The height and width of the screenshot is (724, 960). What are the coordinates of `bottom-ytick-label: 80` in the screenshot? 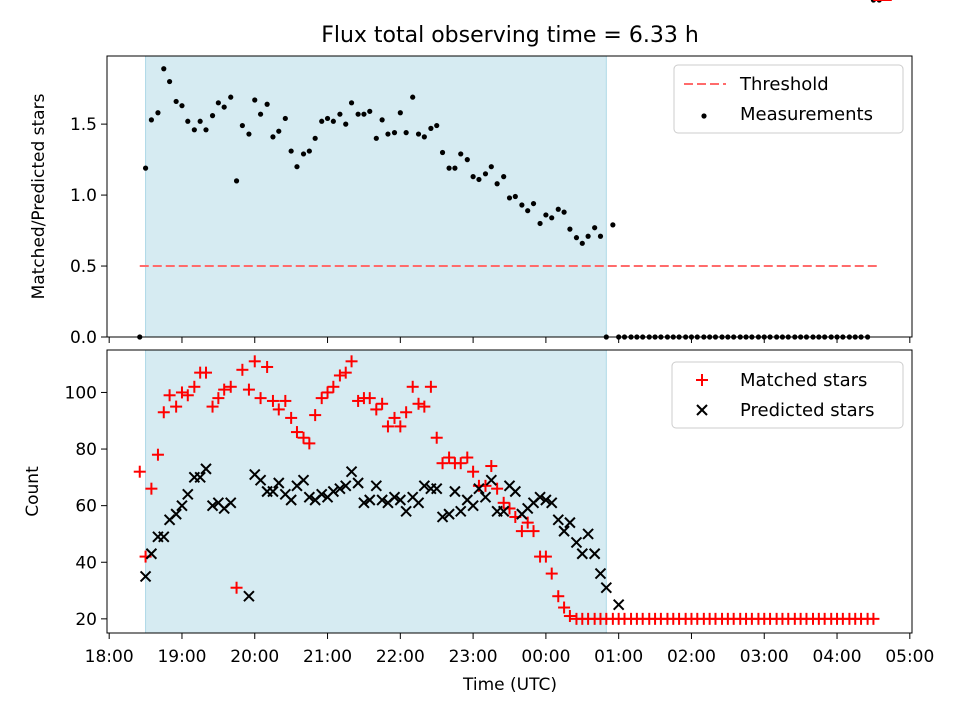 It's located at (86, 450).